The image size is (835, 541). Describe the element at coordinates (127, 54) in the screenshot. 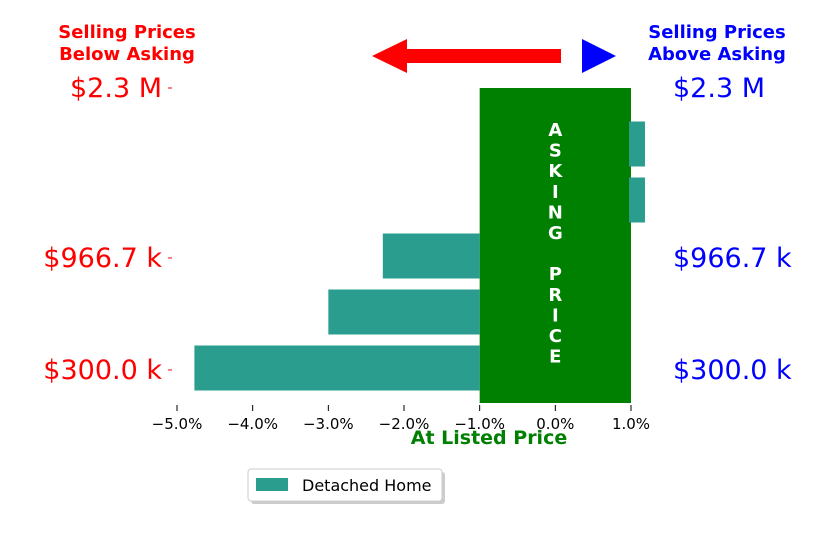

I see `left-title-line2: Below Asking` at that location.